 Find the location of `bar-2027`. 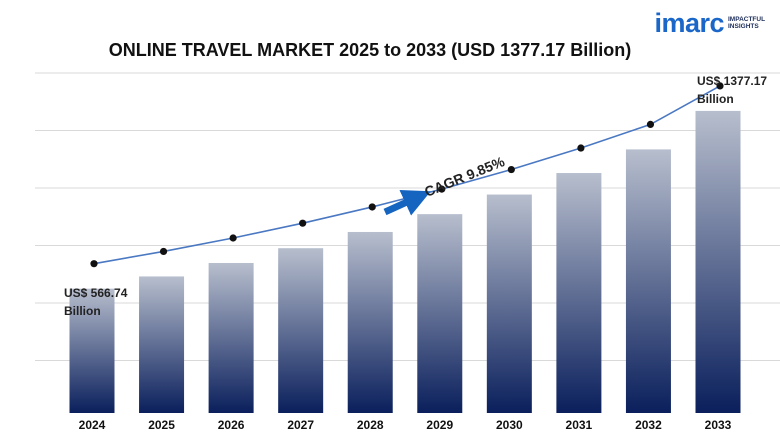

bar-2027 is located at coordinates (301, 330).